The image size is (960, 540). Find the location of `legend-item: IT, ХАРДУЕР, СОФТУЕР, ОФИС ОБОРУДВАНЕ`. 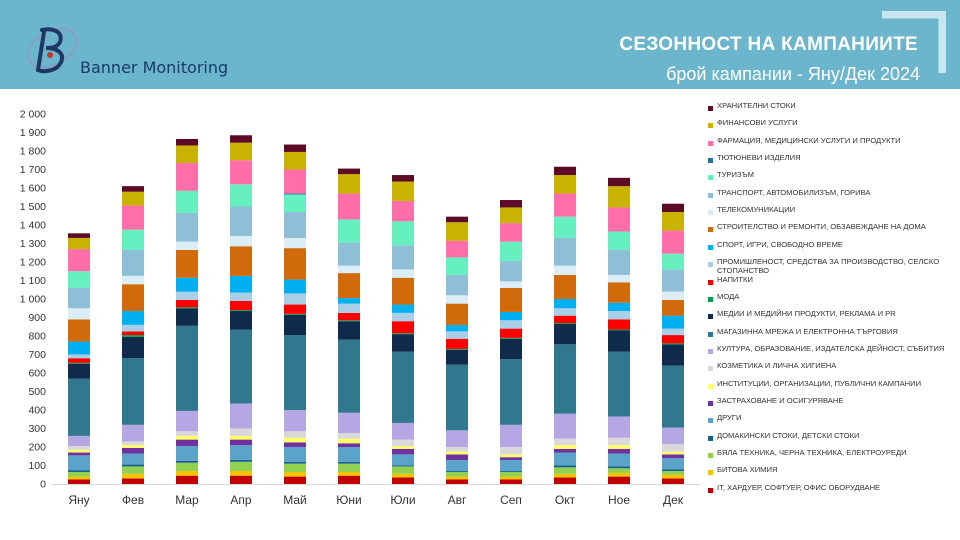

legend-item: IT, ХАРДУЕР, СОФТУЕР, ОФИС ОБОРУДВАНЕ is located at coordinates (833, 491).